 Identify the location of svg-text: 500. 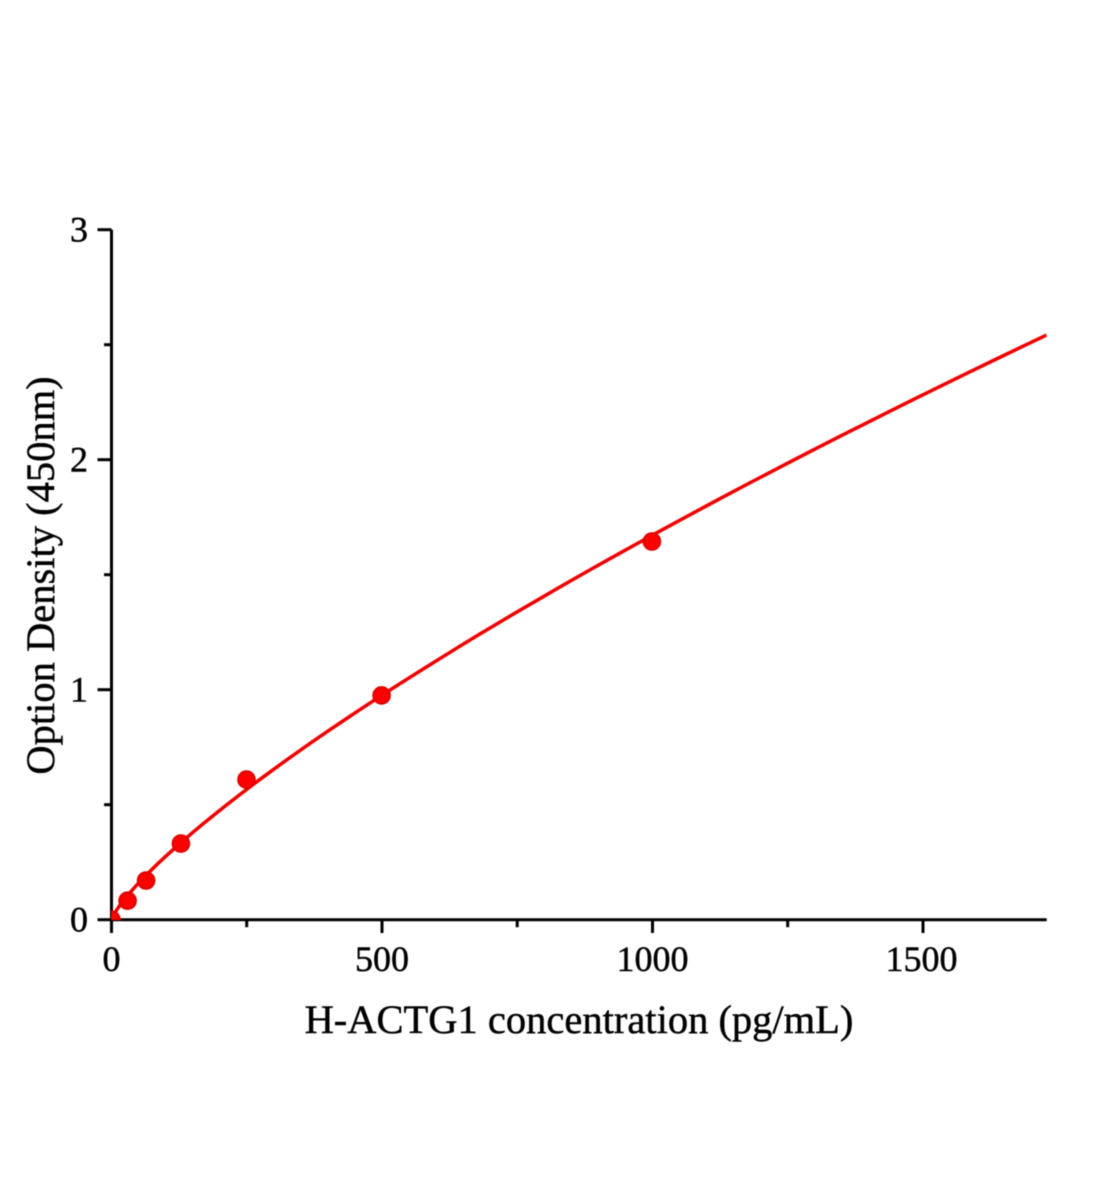
(382, 959).